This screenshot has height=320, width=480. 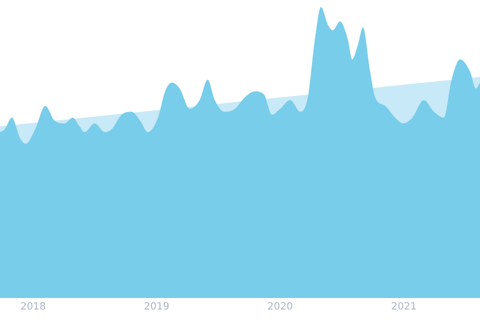 I want to click on x-tick-label: 2018, so click(x=33, y=307).